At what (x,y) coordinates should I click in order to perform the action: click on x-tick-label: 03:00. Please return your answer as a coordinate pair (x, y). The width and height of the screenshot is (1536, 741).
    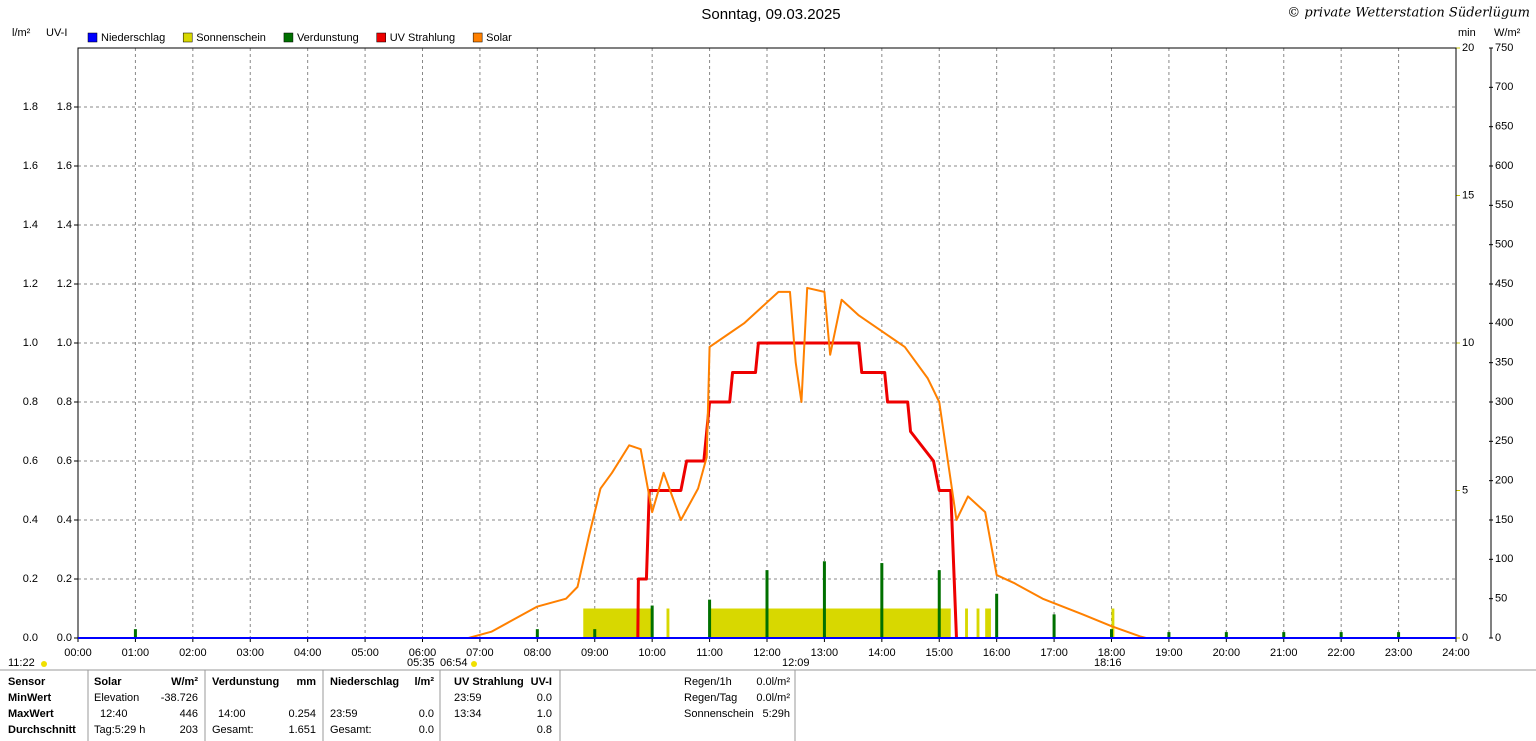
    Looking at the image, I should click on (250, 653).